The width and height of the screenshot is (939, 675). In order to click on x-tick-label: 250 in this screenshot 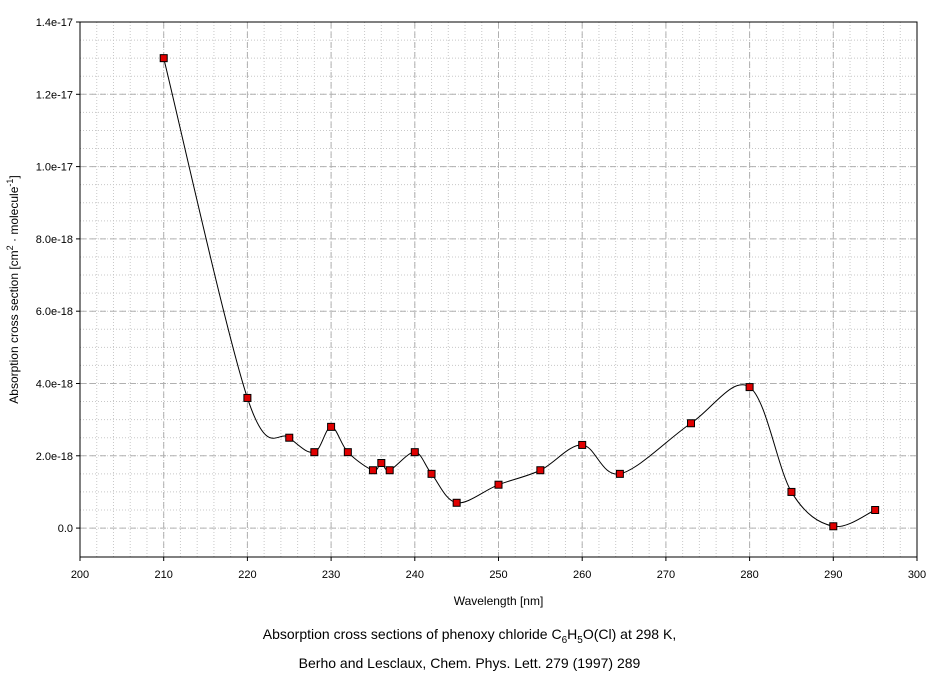, I will do `click(498, 575)`.